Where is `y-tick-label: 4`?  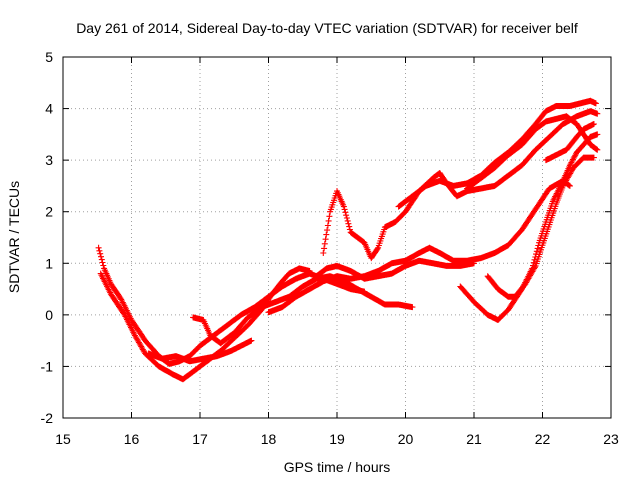 y-tick-label: 4 is located at coordinates (49, 109).